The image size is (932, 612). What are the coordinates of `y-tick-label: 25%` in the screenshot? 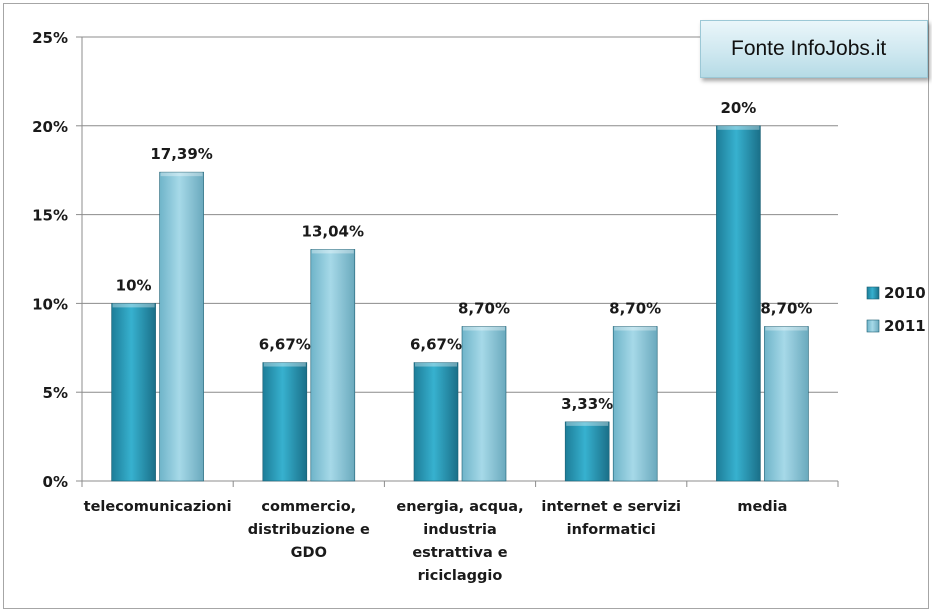 It's located at (50, 38).